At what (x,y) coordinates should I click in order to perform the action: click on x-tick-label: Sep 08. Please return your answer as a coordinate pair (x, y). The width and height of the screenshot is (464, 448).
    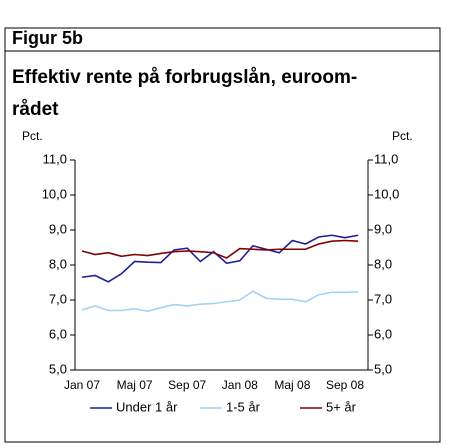
    Looking at the image, I should click on (345, 385).